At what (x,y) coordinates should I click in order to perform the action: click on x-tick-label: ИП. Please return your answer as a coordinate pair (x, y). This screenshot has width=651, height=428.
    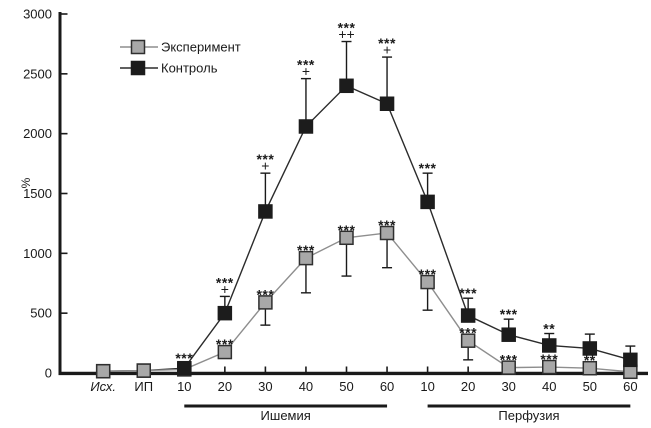
    Looking at the image, I should click on (143, 386).